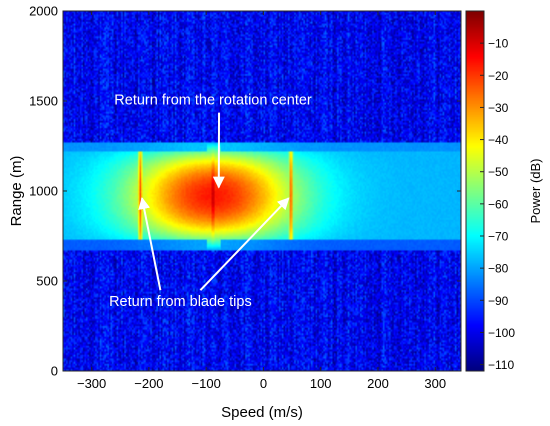 The image size is (550, 426). Describe the element at coordinates (498, 76) in the screenshot. I see `colorbar-tick-label: −20` at that location.